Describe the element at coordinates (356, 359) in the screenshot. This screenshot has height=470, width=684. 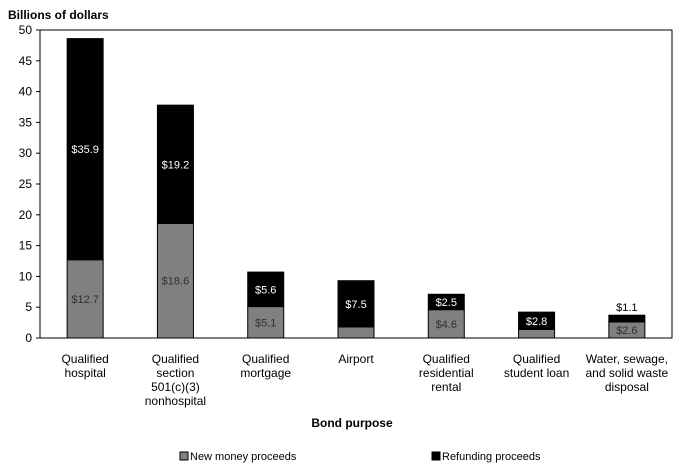
I see `x-category-label: Airport` at that location.